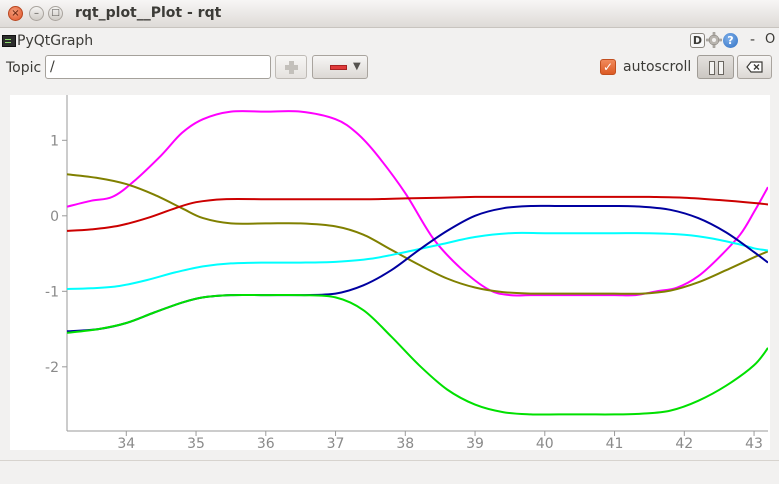  What do you see at coordinates (697, 40) in the screenshot?
I see `dock-button: D` at bounding box center [697, 40].